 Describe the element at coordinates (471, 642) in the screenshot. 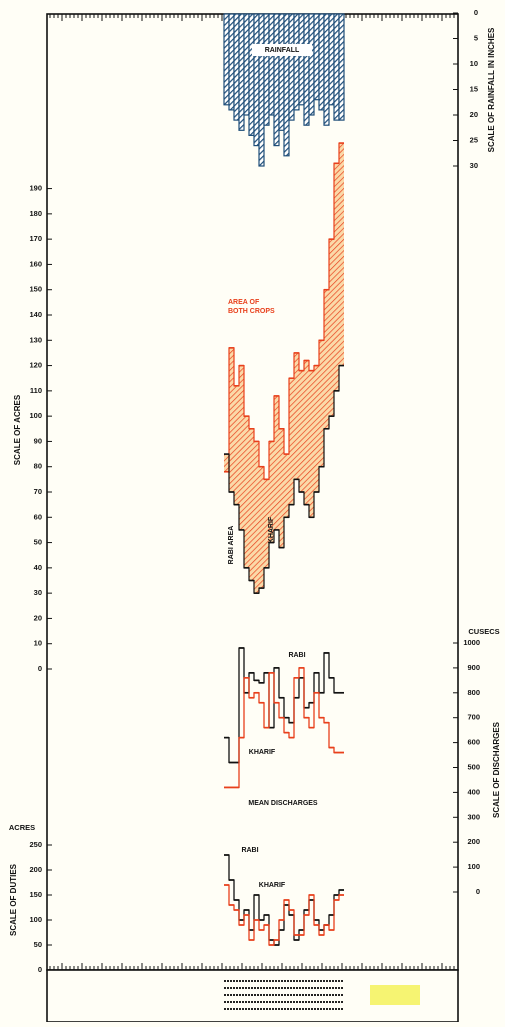

I see `y-tick-label: 1000` at that location.